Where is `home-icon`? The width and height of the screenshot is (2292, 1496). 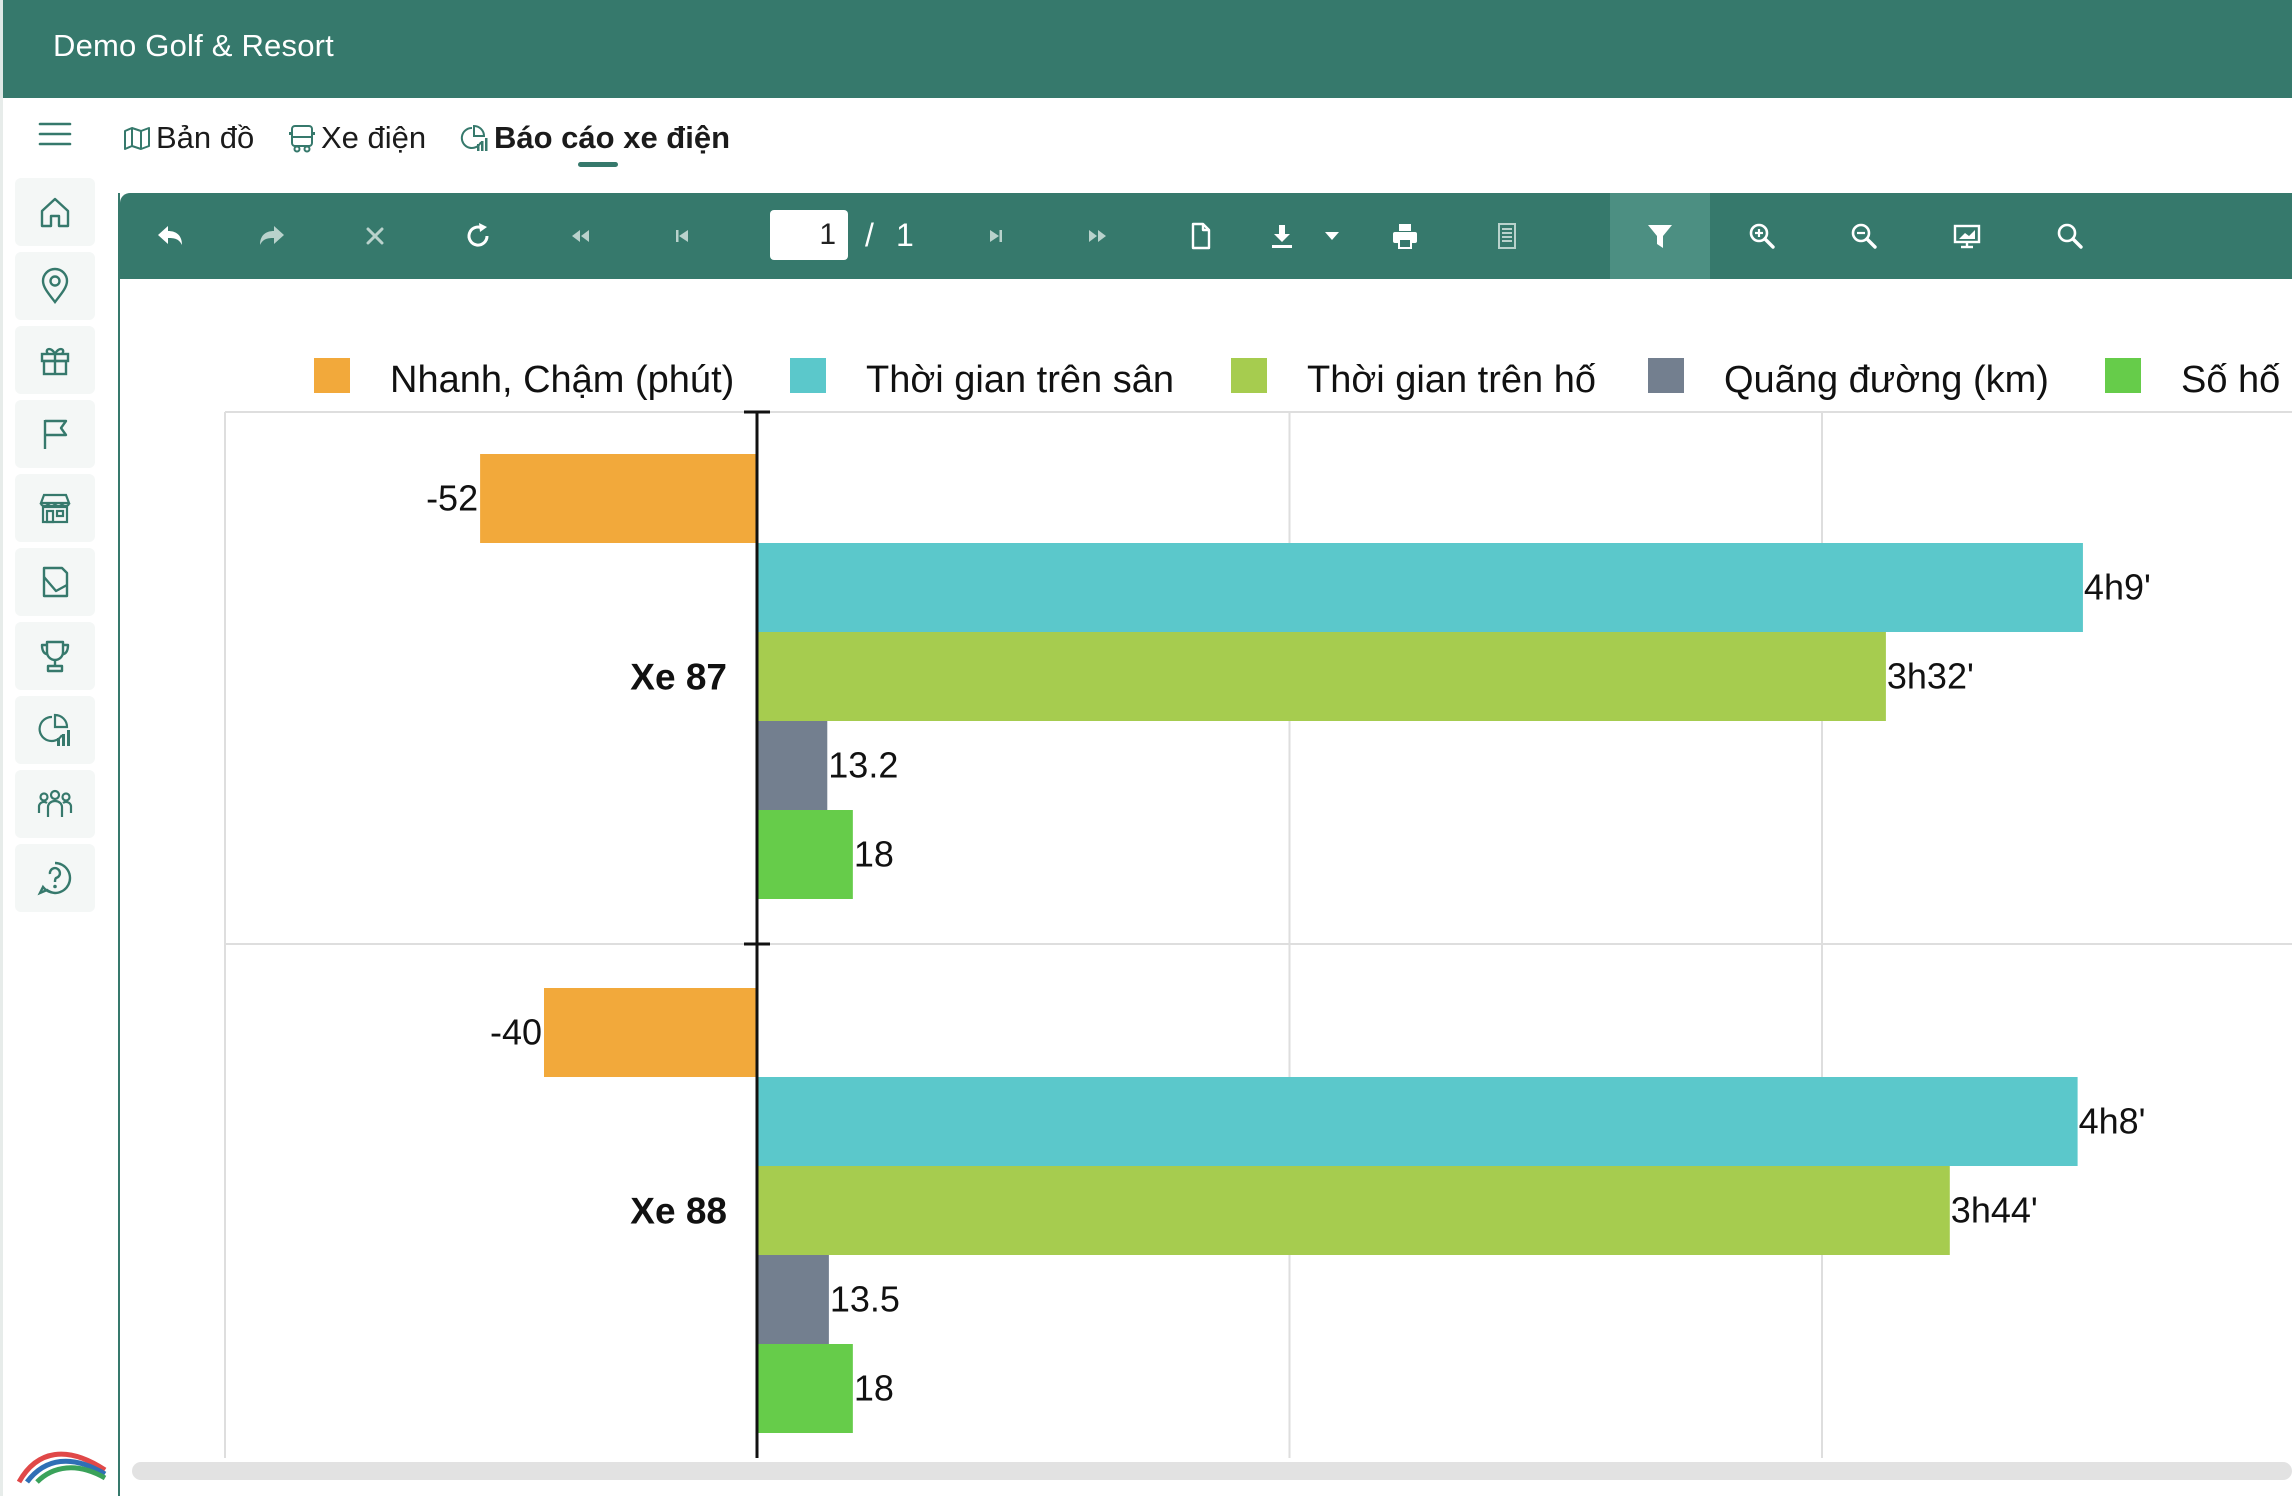
home-icon is located at coordinates (55, 212).